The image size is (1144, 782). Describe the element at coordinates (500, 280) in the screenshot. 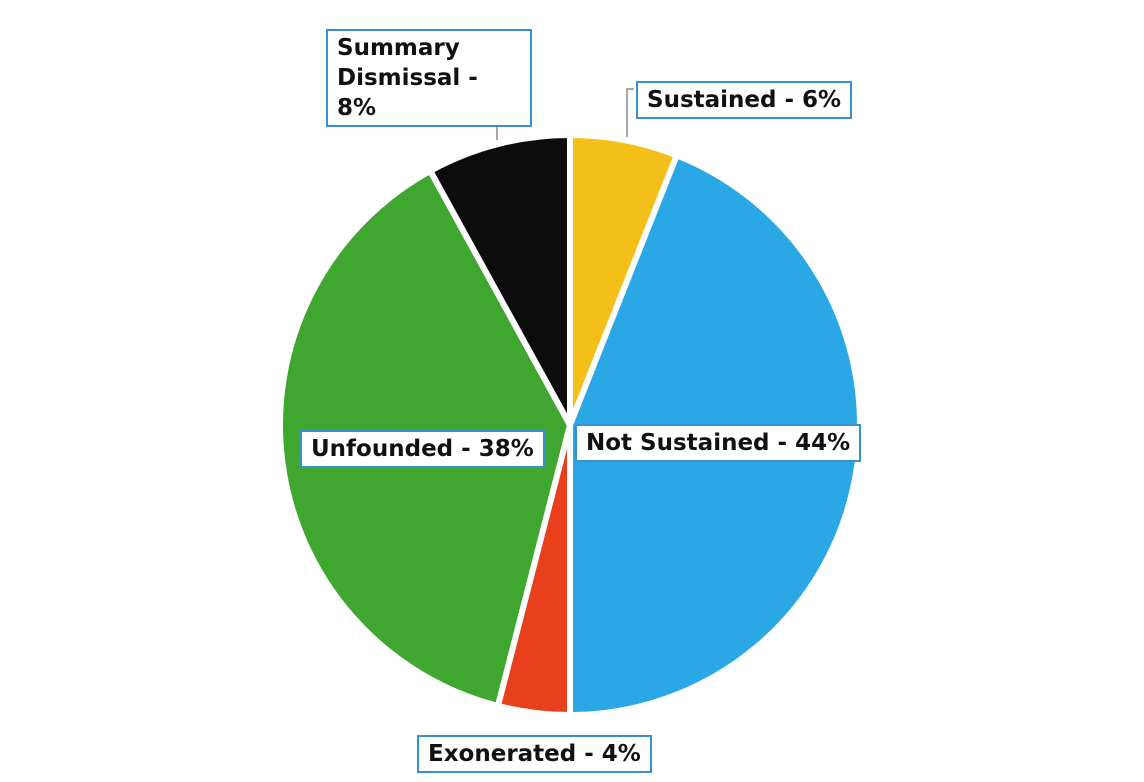

I see `slice-summary-dismissal` at that location.